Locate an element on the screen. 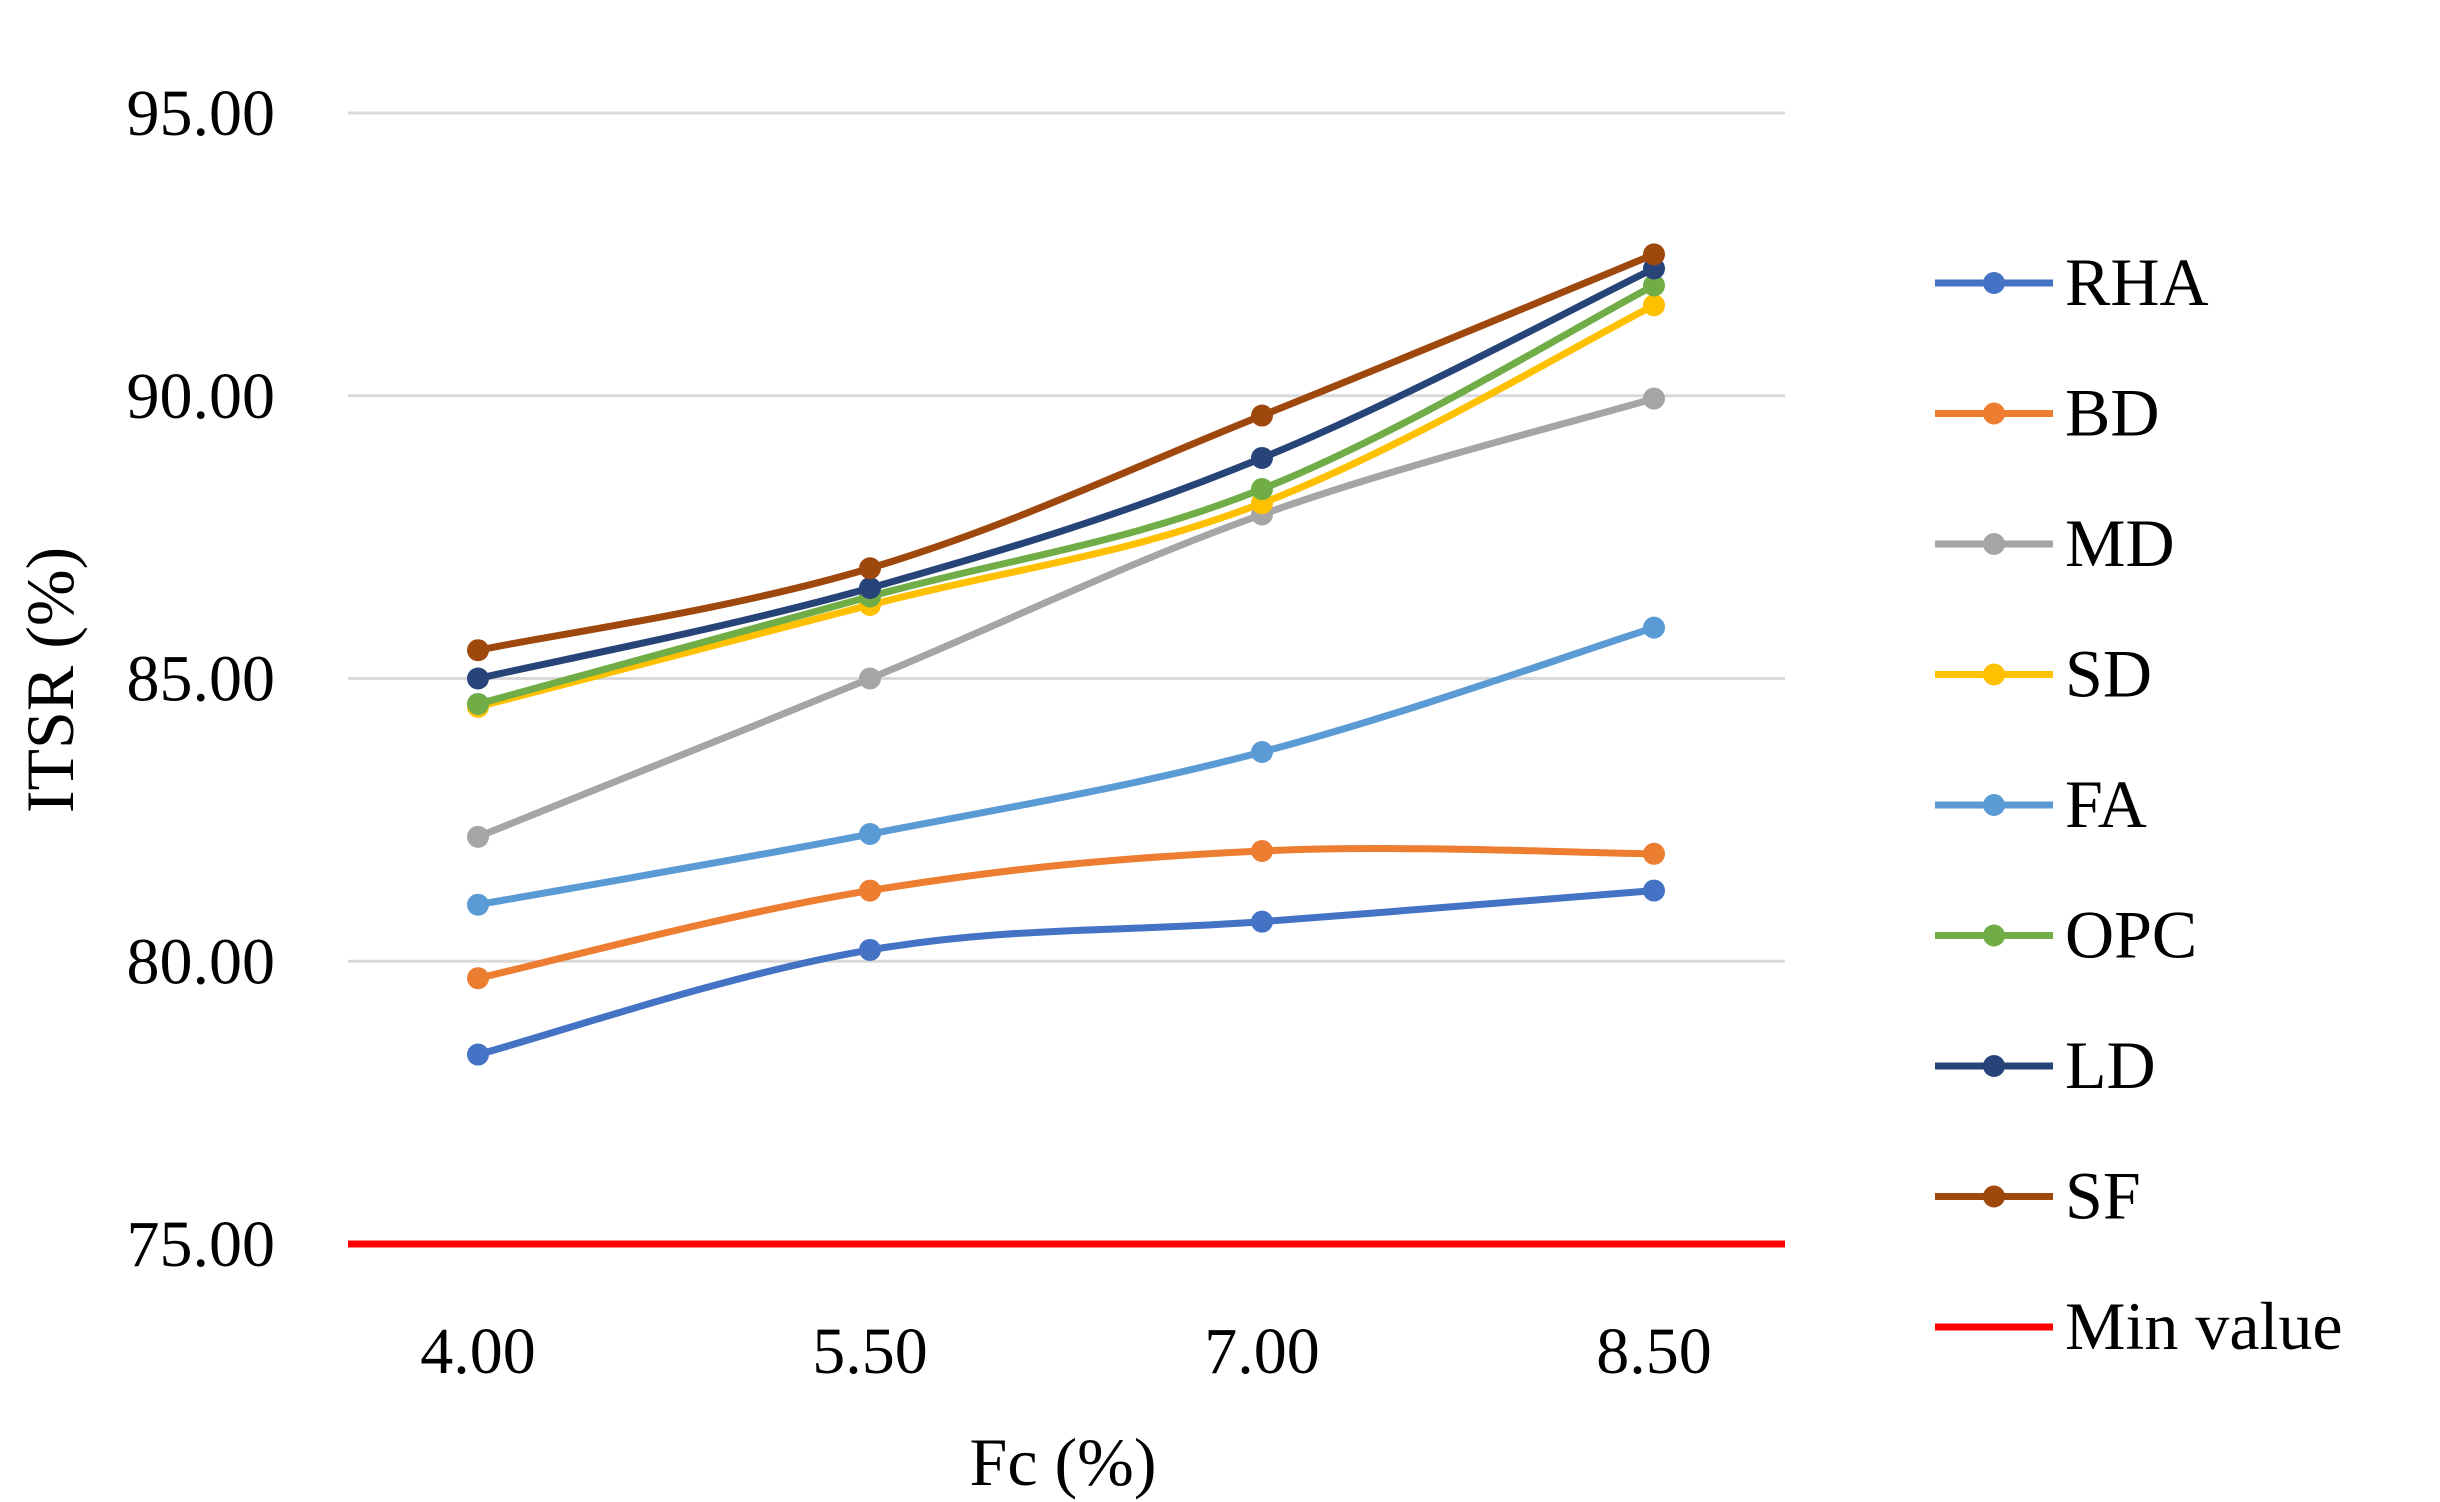 Image resolution: width=2440 pixels, height=1502 pixels. legend-item-ld: LD is located at coordinates (2045, 1065).